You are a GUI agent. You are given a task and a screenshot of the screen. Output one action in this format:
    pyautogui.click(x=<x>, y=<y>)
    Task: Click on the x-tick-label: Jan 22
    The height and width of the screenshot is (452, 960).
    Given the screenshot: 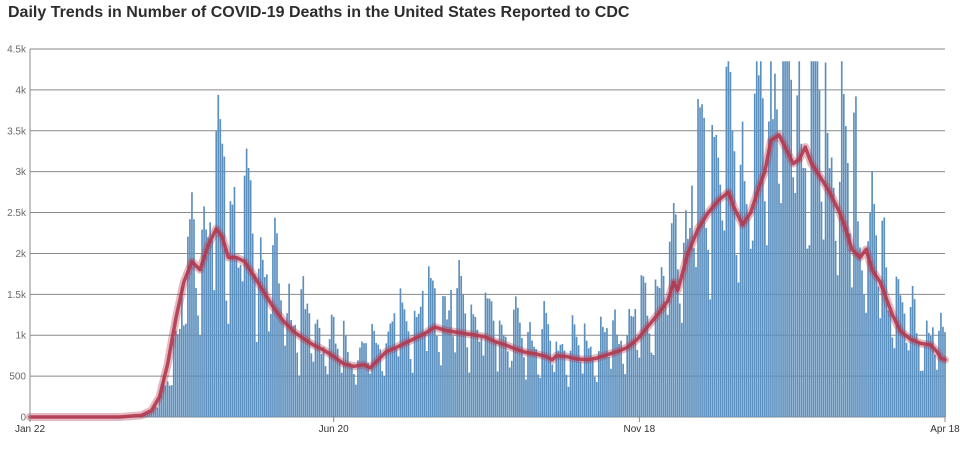 What is the action you would take?
    pyautogui.click(x=30, y=429)
    